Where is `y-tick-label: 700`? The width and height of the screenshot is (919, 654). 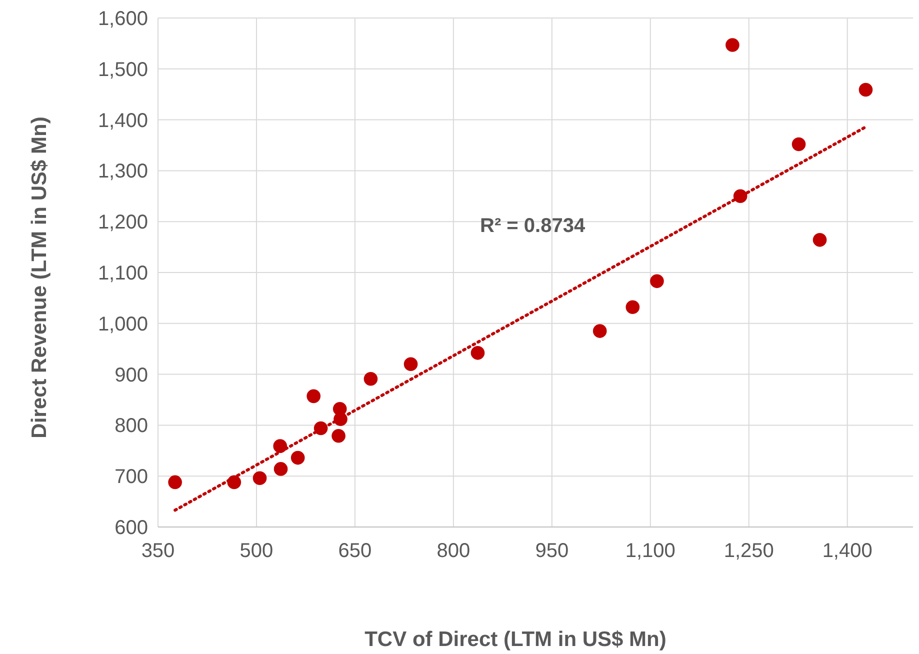 y-tick-label: 700 is located at coordinates (131, 477).